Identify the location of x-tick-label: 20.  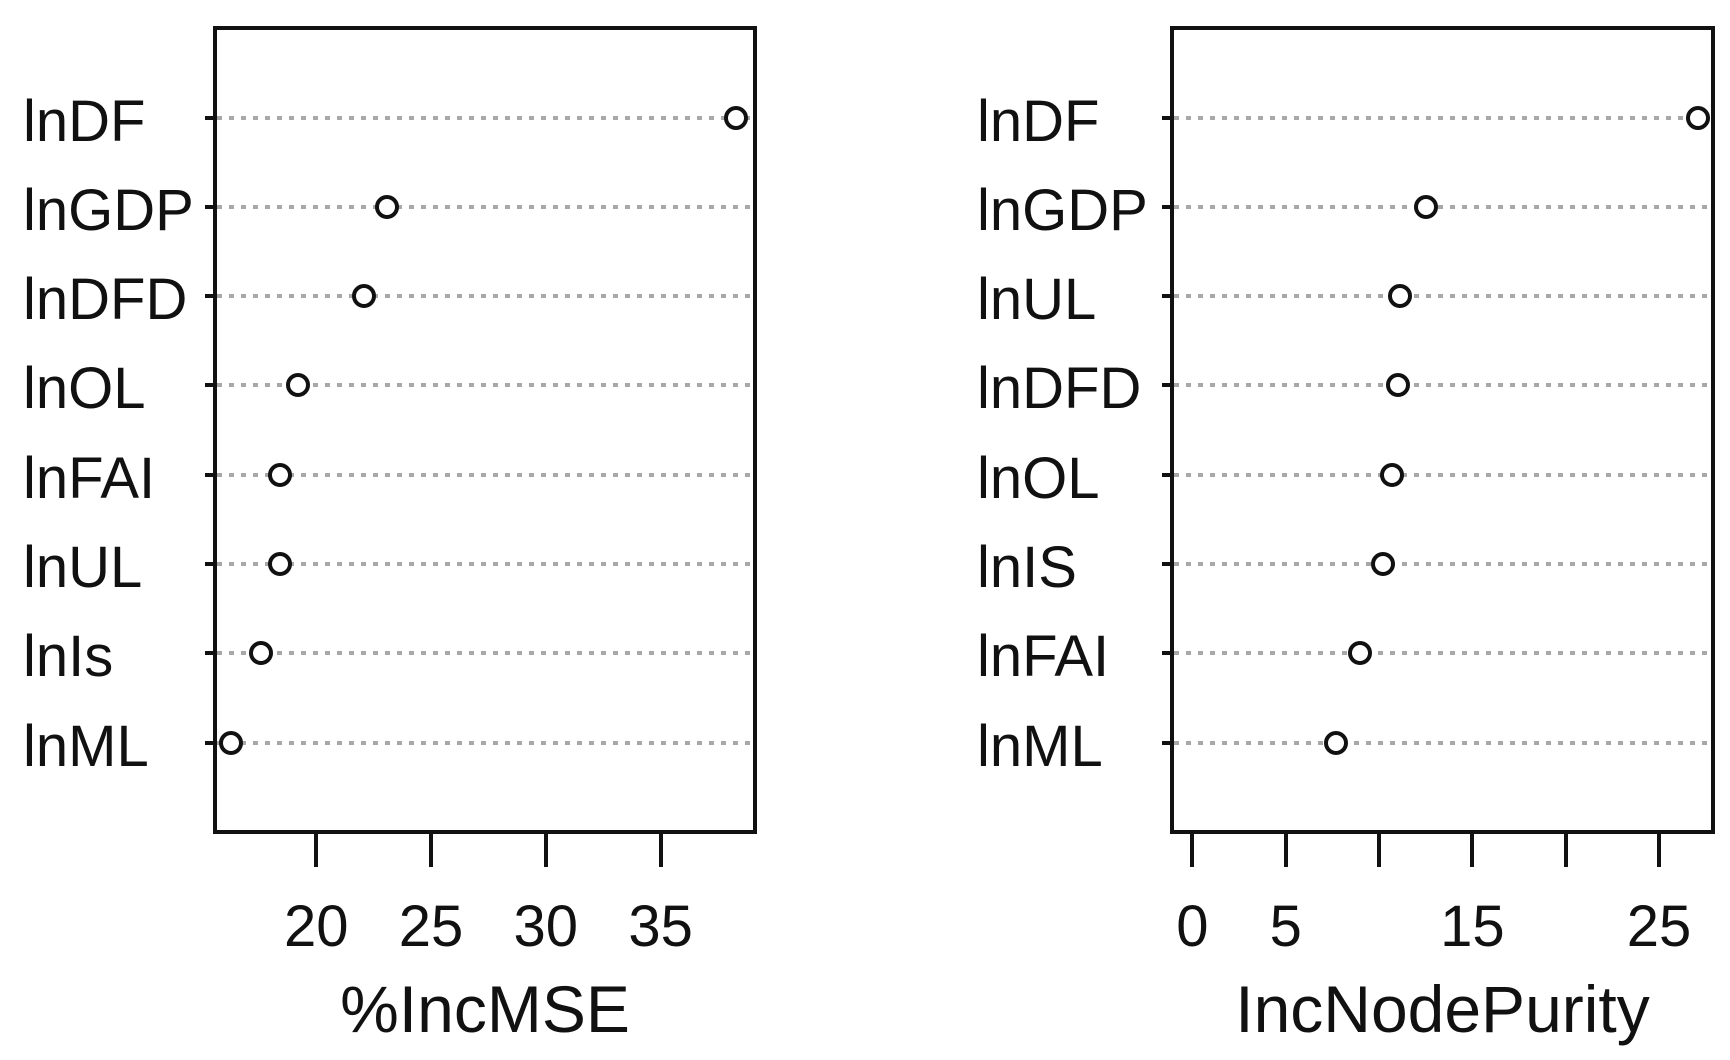
(316, 926).